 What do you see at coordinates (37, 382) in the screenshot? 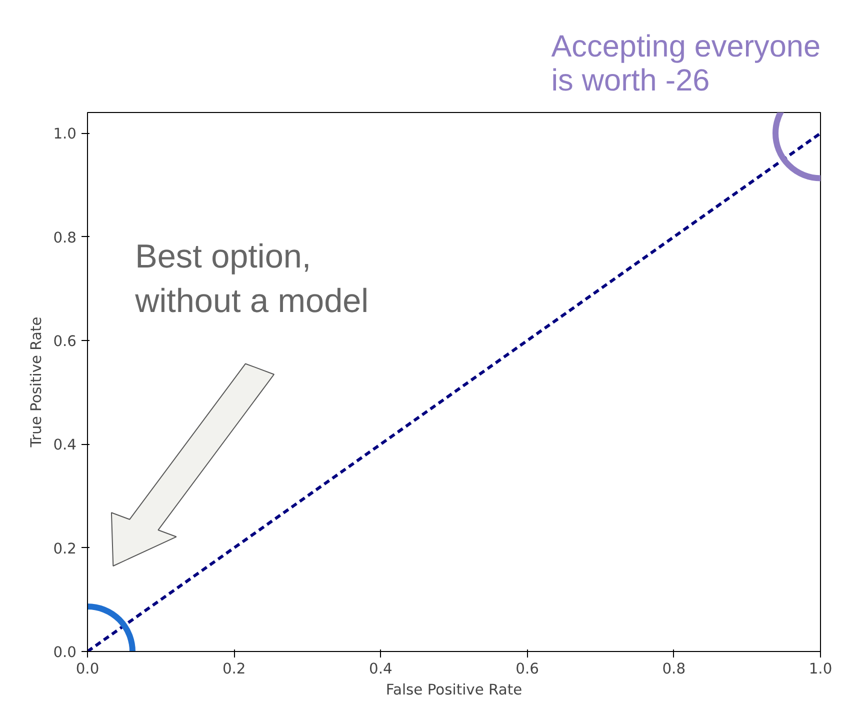
I see `y-axis-title: True Positive Rate` at bounding box center [37, 382].